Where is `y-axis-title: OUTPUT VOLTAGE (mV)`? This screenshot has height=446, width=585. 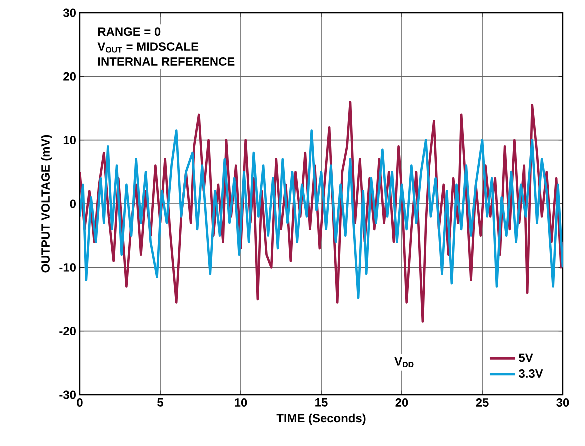 y-axis-title: OUTPUT VOLTAGE (mV) is located at coordinates (46, 204).